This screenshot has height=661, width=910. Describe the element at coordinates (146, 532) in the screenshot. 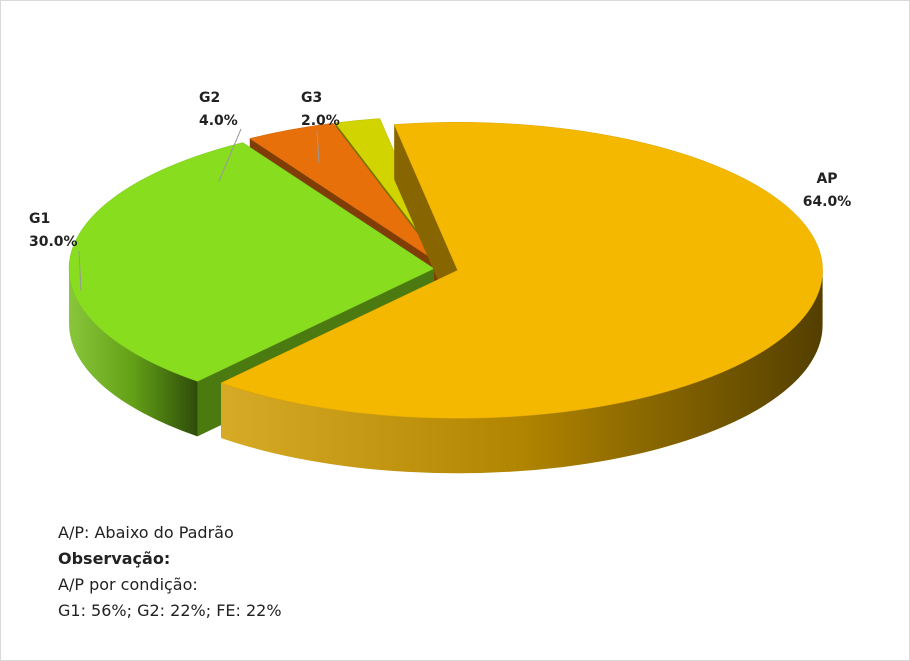

I see `note-line: A/P: Abaixo do Padrão` at that location.